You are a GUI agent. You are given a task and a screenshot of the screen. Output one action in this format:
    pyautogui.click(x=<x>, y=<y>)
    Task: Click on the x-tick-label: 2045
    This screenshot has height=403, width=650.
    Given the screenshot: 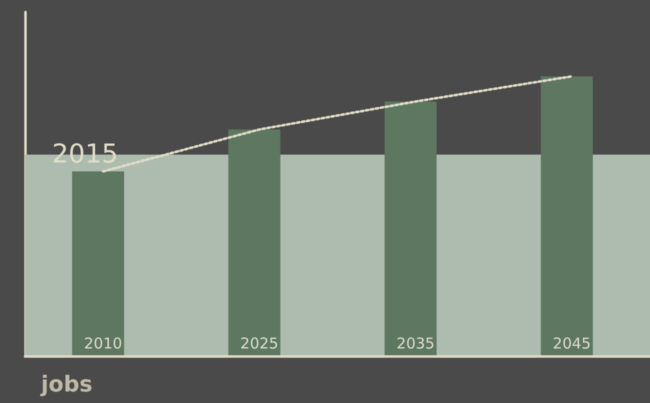 What is the action you would take?
    pyautogui.click(x=571, y=343)
    